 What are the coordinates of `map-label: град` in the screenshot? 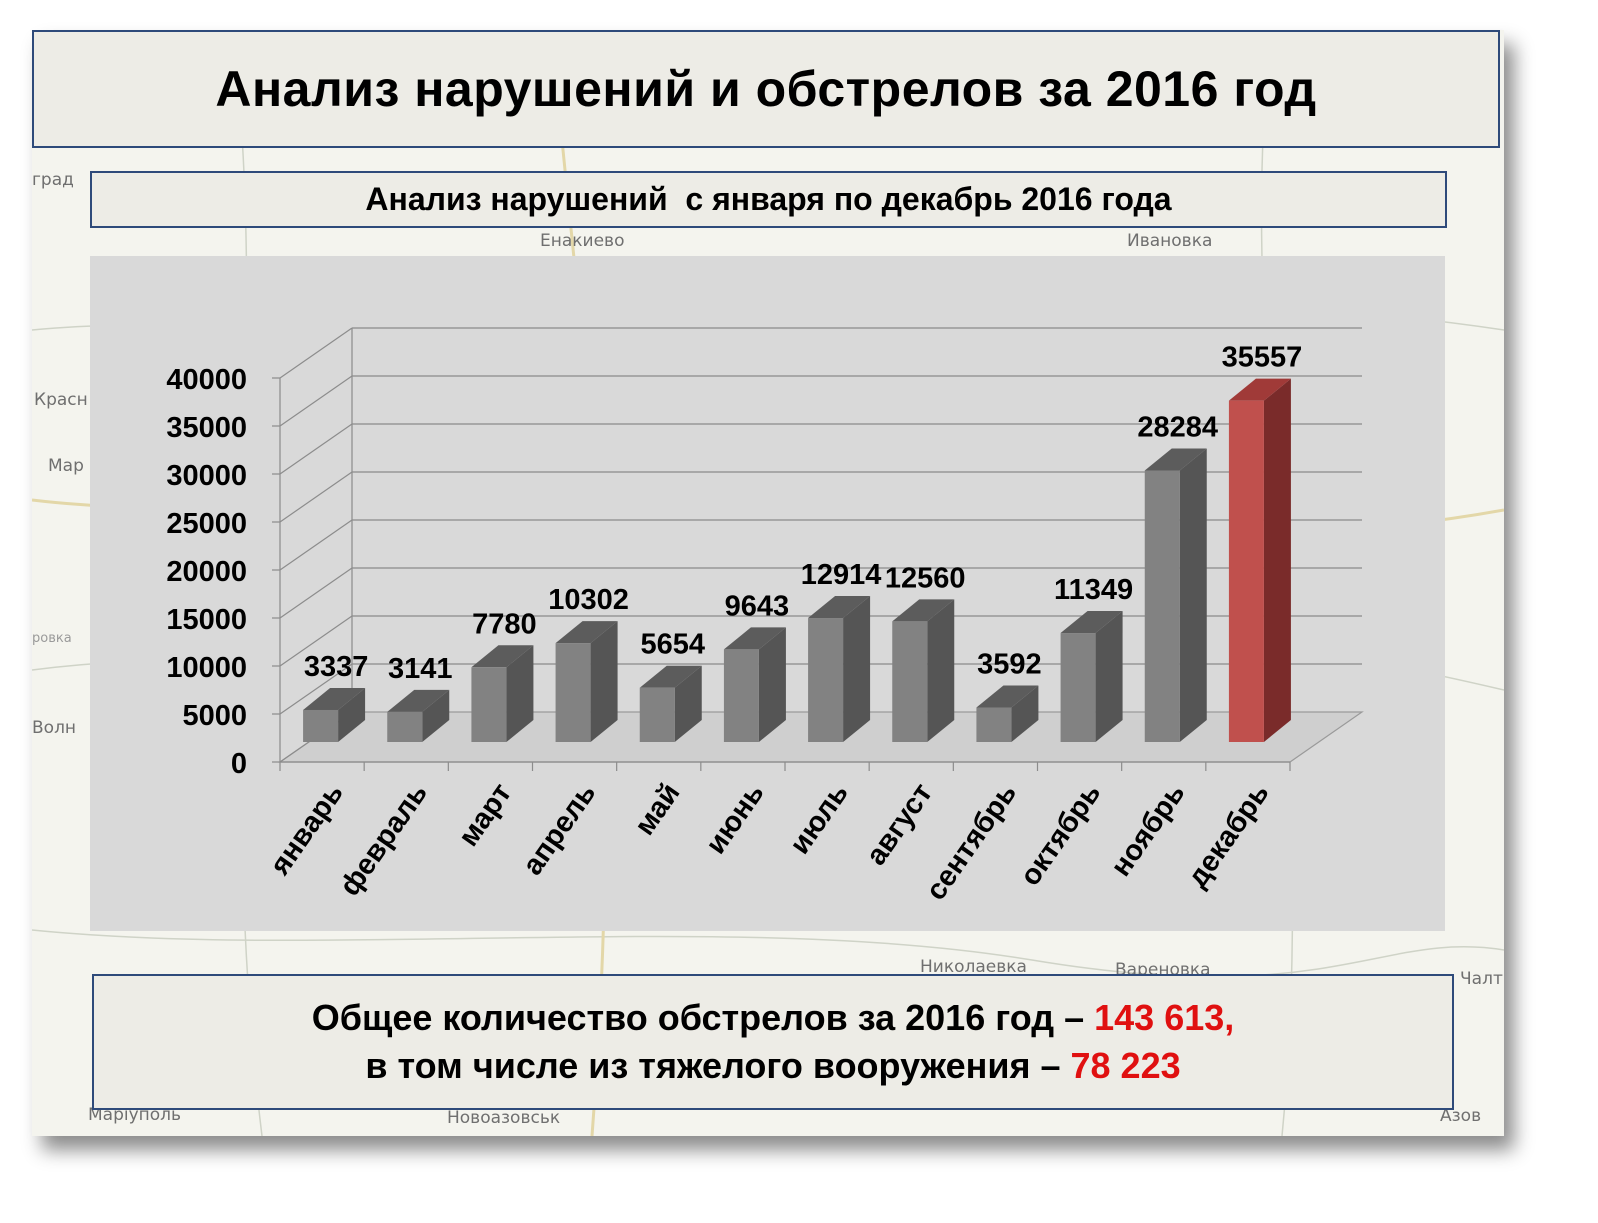 It's located at (53, 180).